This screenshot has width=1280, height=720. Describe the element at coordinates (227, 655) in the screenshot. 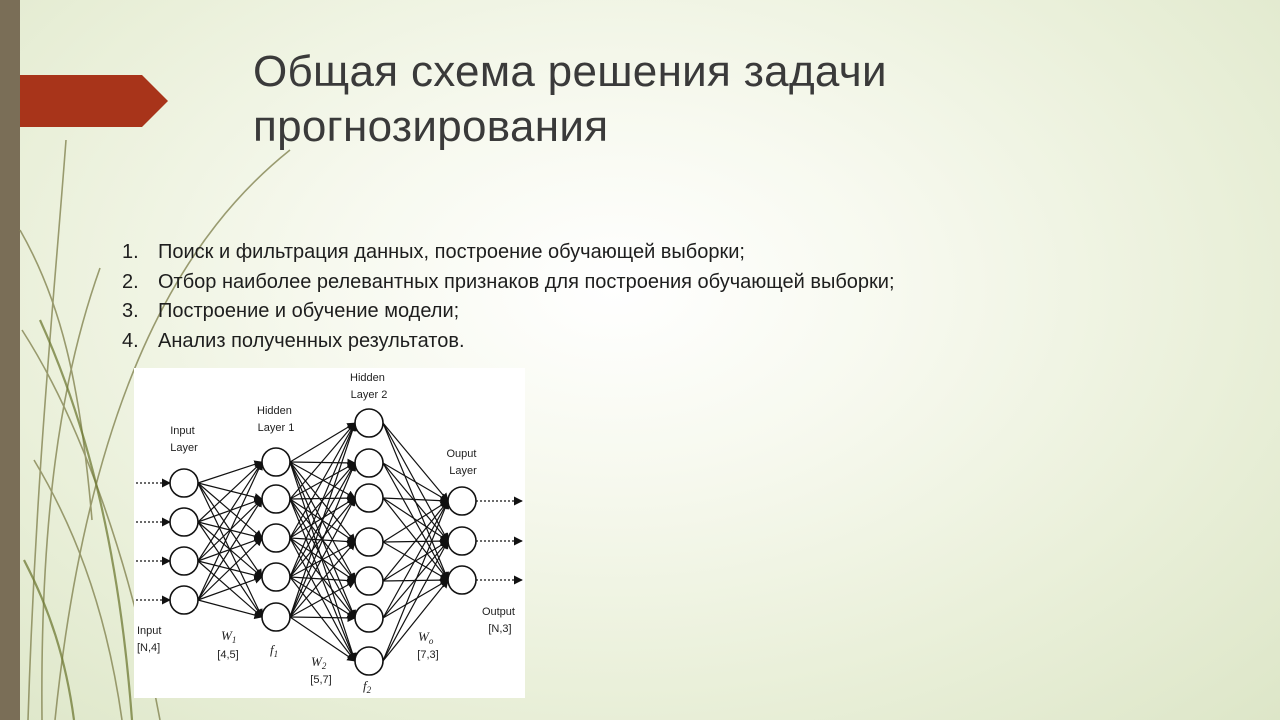

I see `w1-dimension: [4,5]` at that location.